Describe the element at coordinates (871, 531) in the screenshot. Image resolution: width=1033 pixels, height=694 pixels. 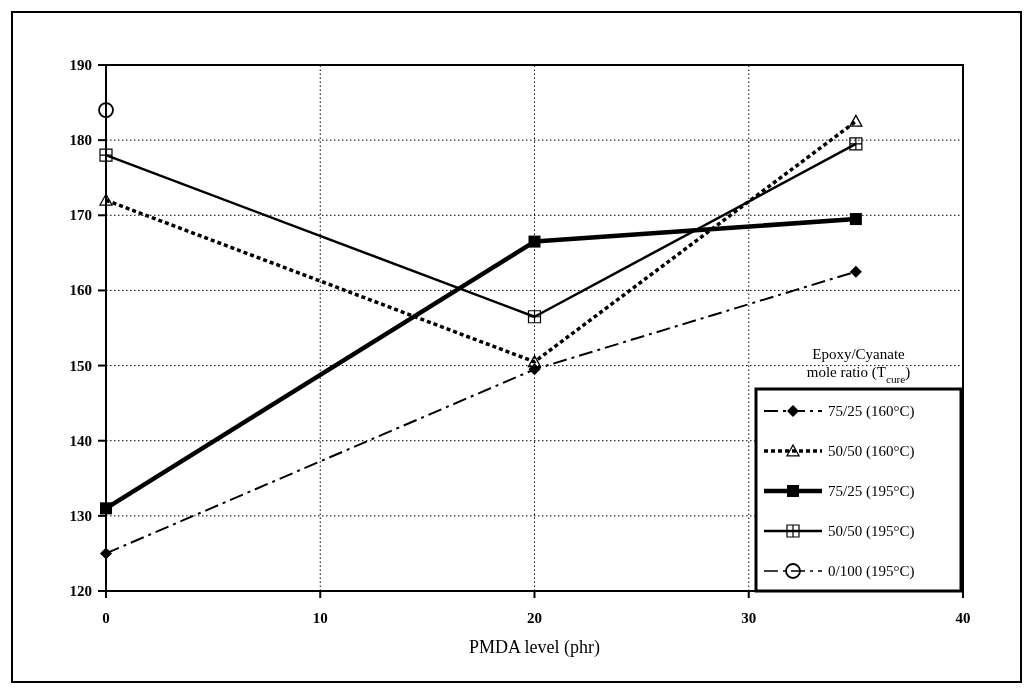
I see `legend-label: 50/50 (195°C)` at that location.